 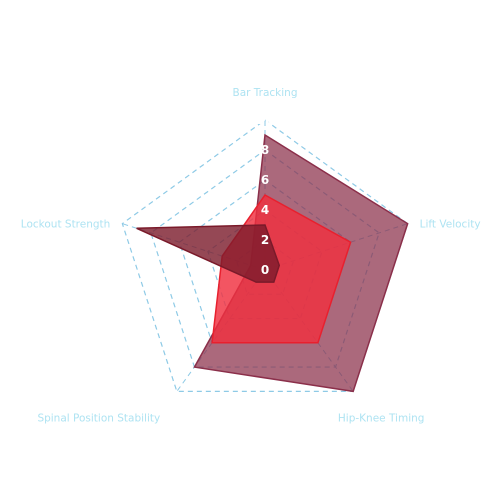 I want to click on tick-label: 0, so click(x=265, y=270).